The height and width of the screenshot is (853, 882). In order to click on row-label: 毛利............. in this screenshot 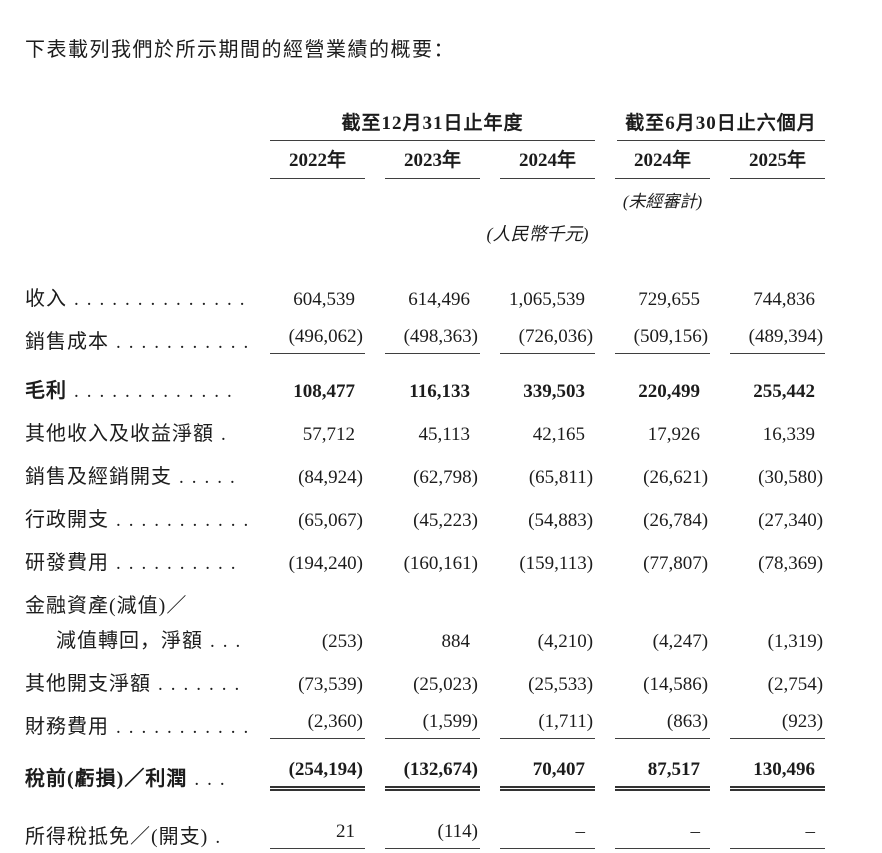, I will do `click(137, 385)`.